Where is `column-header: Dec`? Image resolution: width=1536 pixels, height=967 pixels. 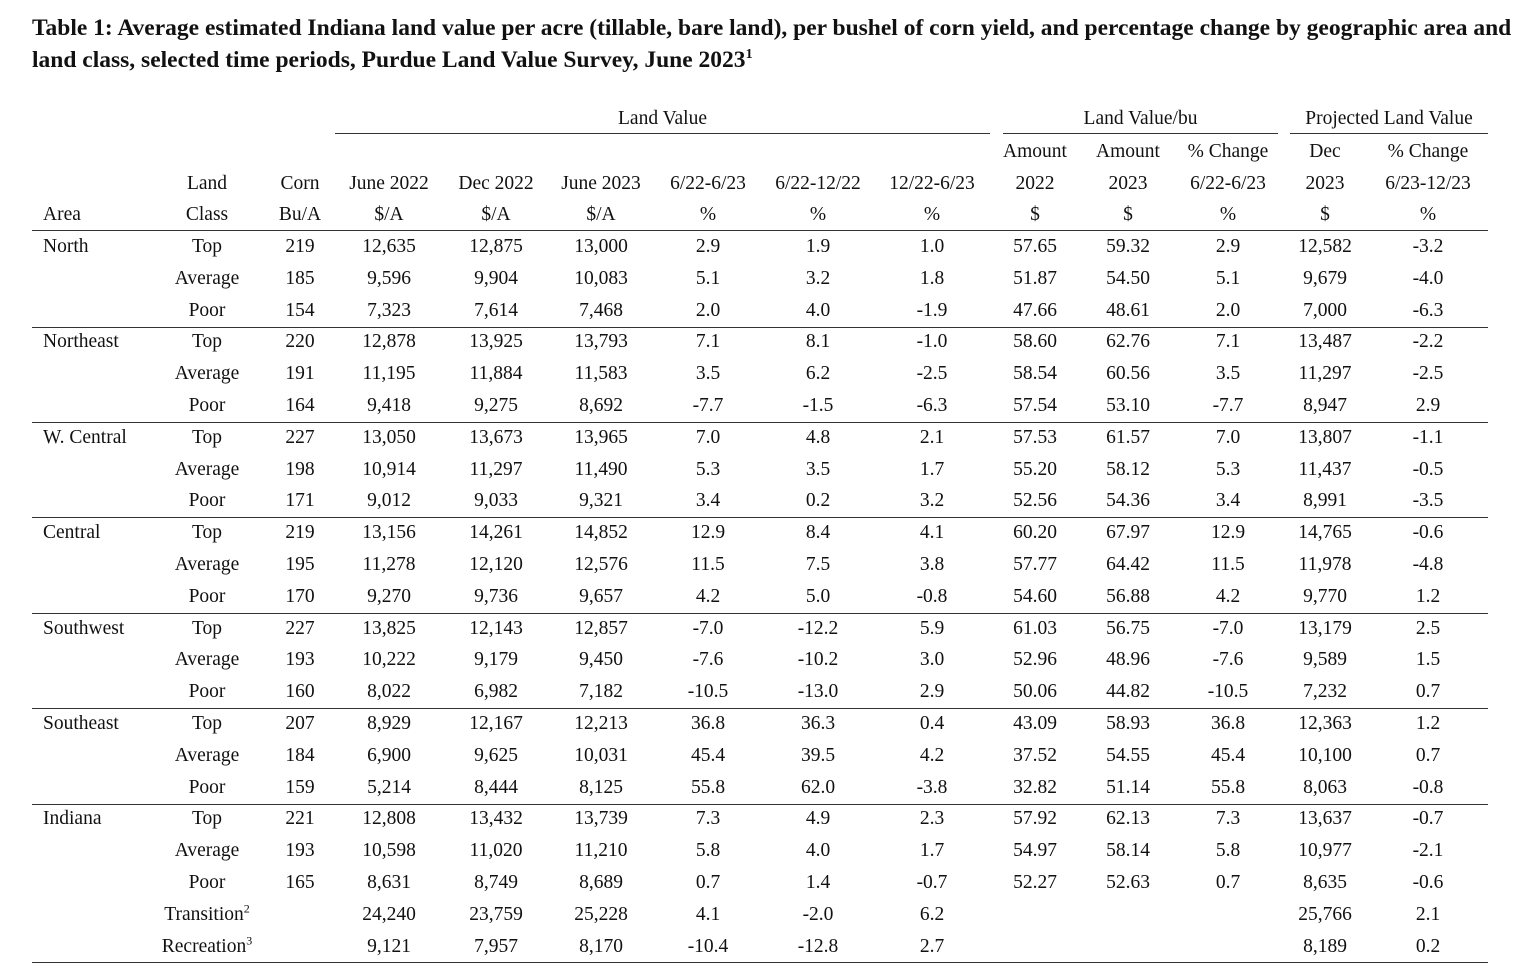 column-header: Dec is located at coordinates (1325, 151).